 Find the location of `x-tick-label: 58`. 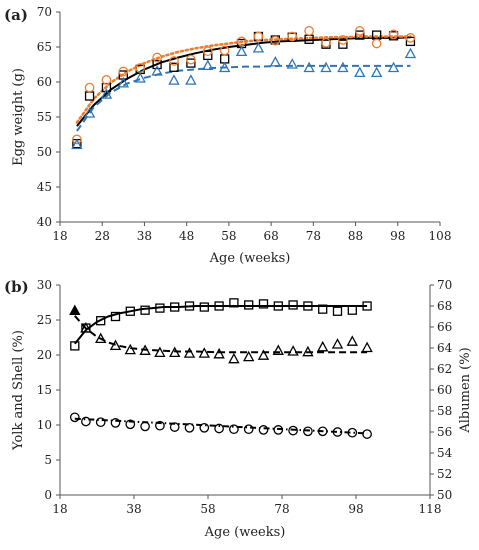

x-tick-label: 58 is located at coordinates (207, 509).